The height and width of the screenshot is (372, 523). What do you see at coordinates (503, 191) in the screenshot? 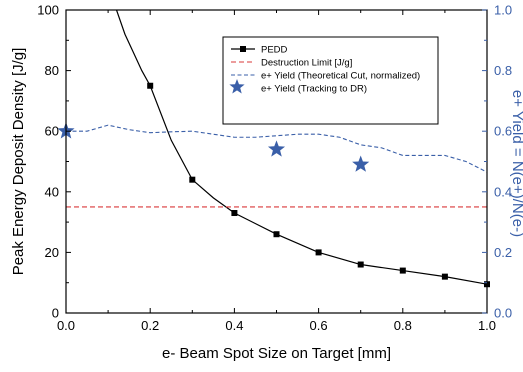
I see `y-tick-label-right: 0.4` at bounding box center [503, 191].